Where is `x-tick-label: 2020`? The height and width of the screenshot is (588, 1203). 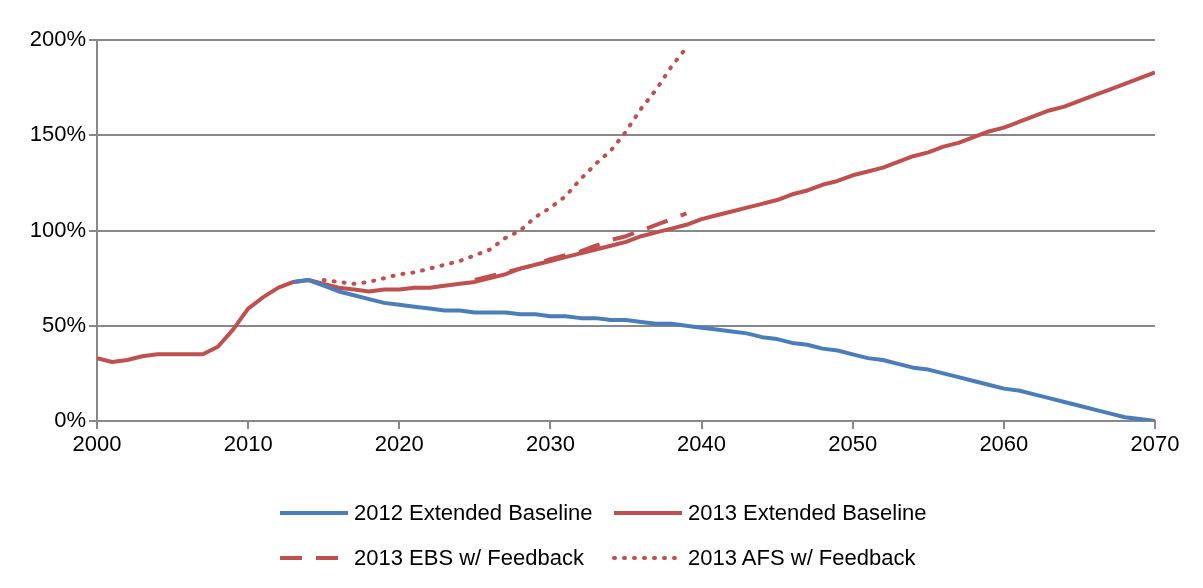
x-tick-label: 2020 is located at coordinates (399, 444).